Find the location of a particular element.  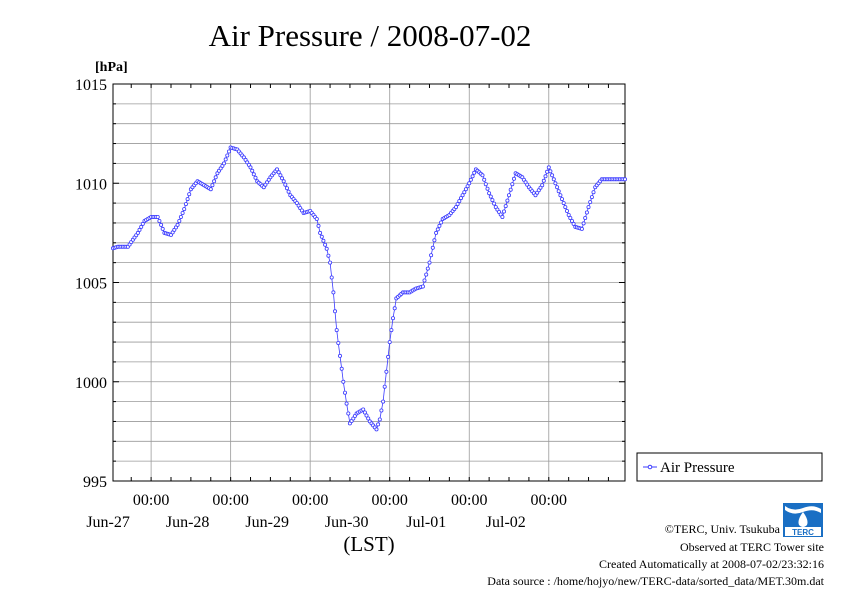

x-date-label: Jun-30 is located at coordinates (347, 522).